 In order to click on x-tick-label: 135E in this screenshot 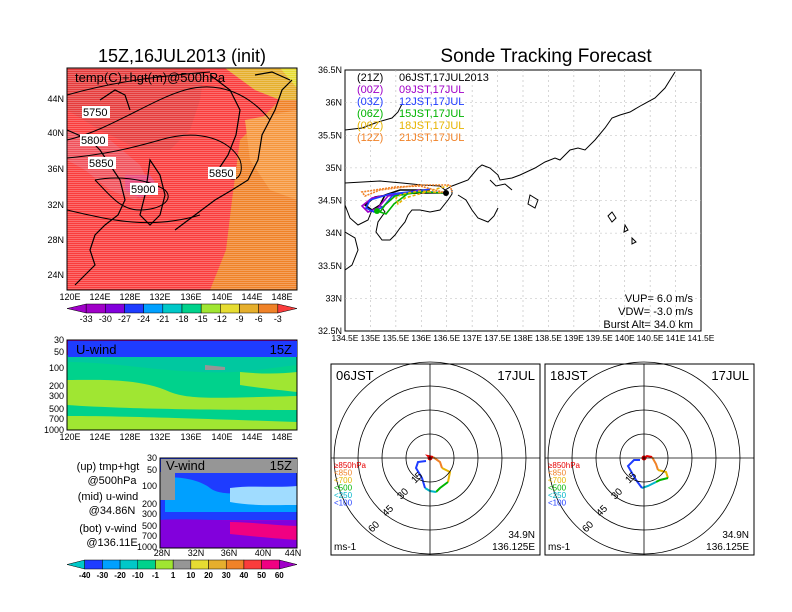, I will do `click(370, 338)`.